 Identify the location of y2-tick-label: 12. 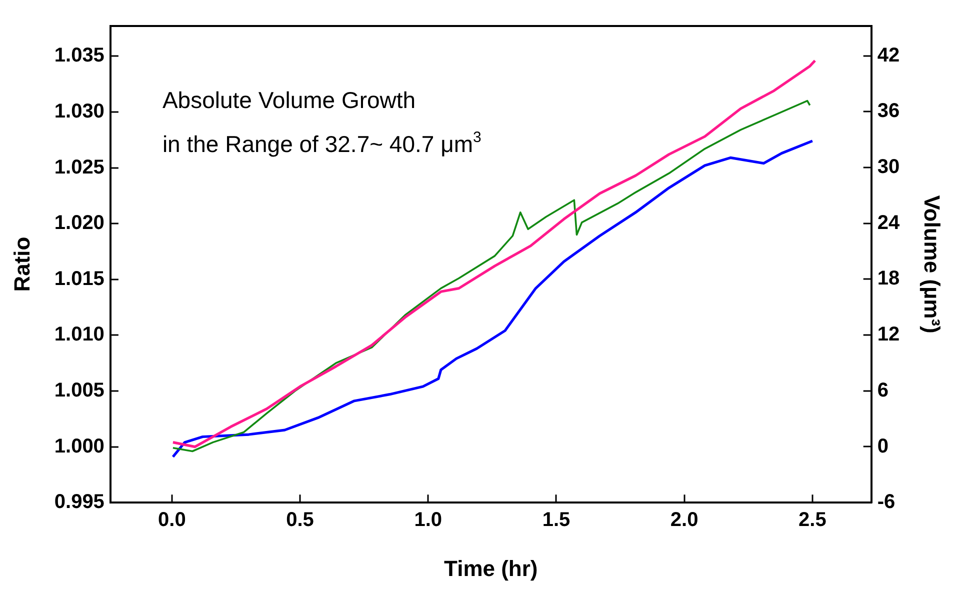
(888, 335).